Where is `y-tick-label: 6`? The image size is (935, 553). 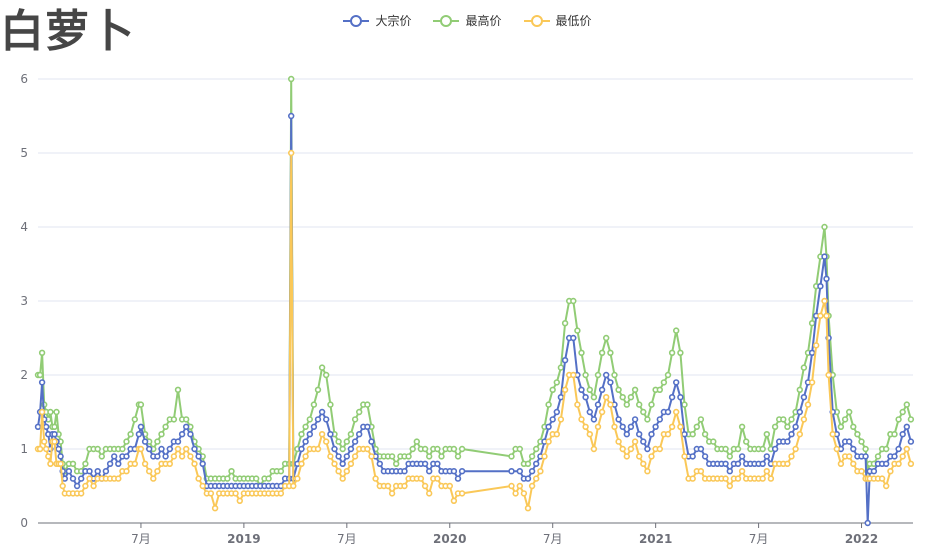 y-tick-label: 6 is located at coordinates (24, 79).